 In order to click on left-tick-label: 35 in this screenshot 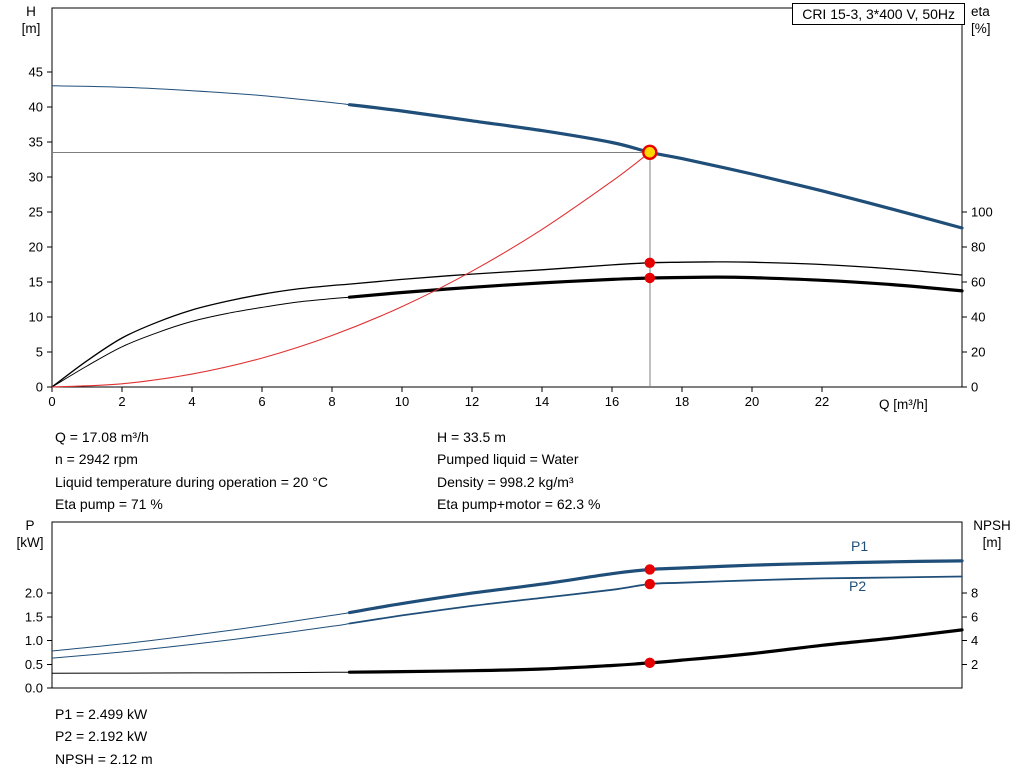, I will do `click(36, 141)`.